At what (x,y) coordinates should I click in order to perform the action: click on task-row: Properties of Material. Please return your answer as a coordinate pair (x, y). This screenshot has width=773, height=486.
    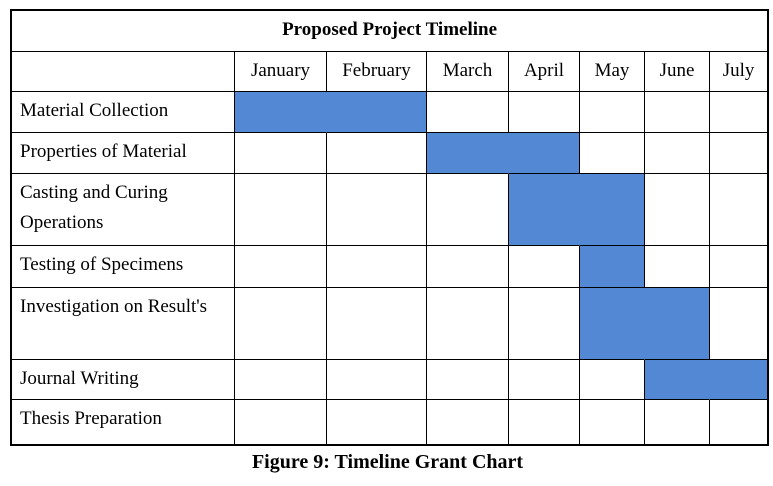
    Looking at the image, I should click on (390, 153).